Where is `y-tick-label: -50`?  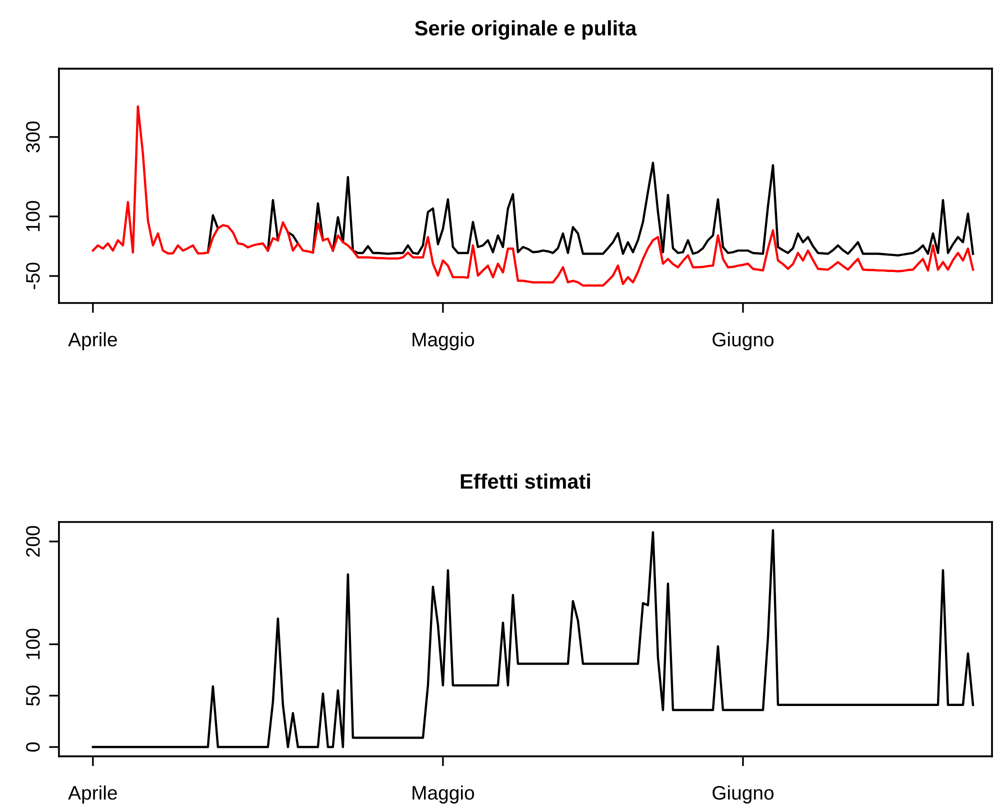 y-tick-label: -50 is located at coordinates (33, 276).